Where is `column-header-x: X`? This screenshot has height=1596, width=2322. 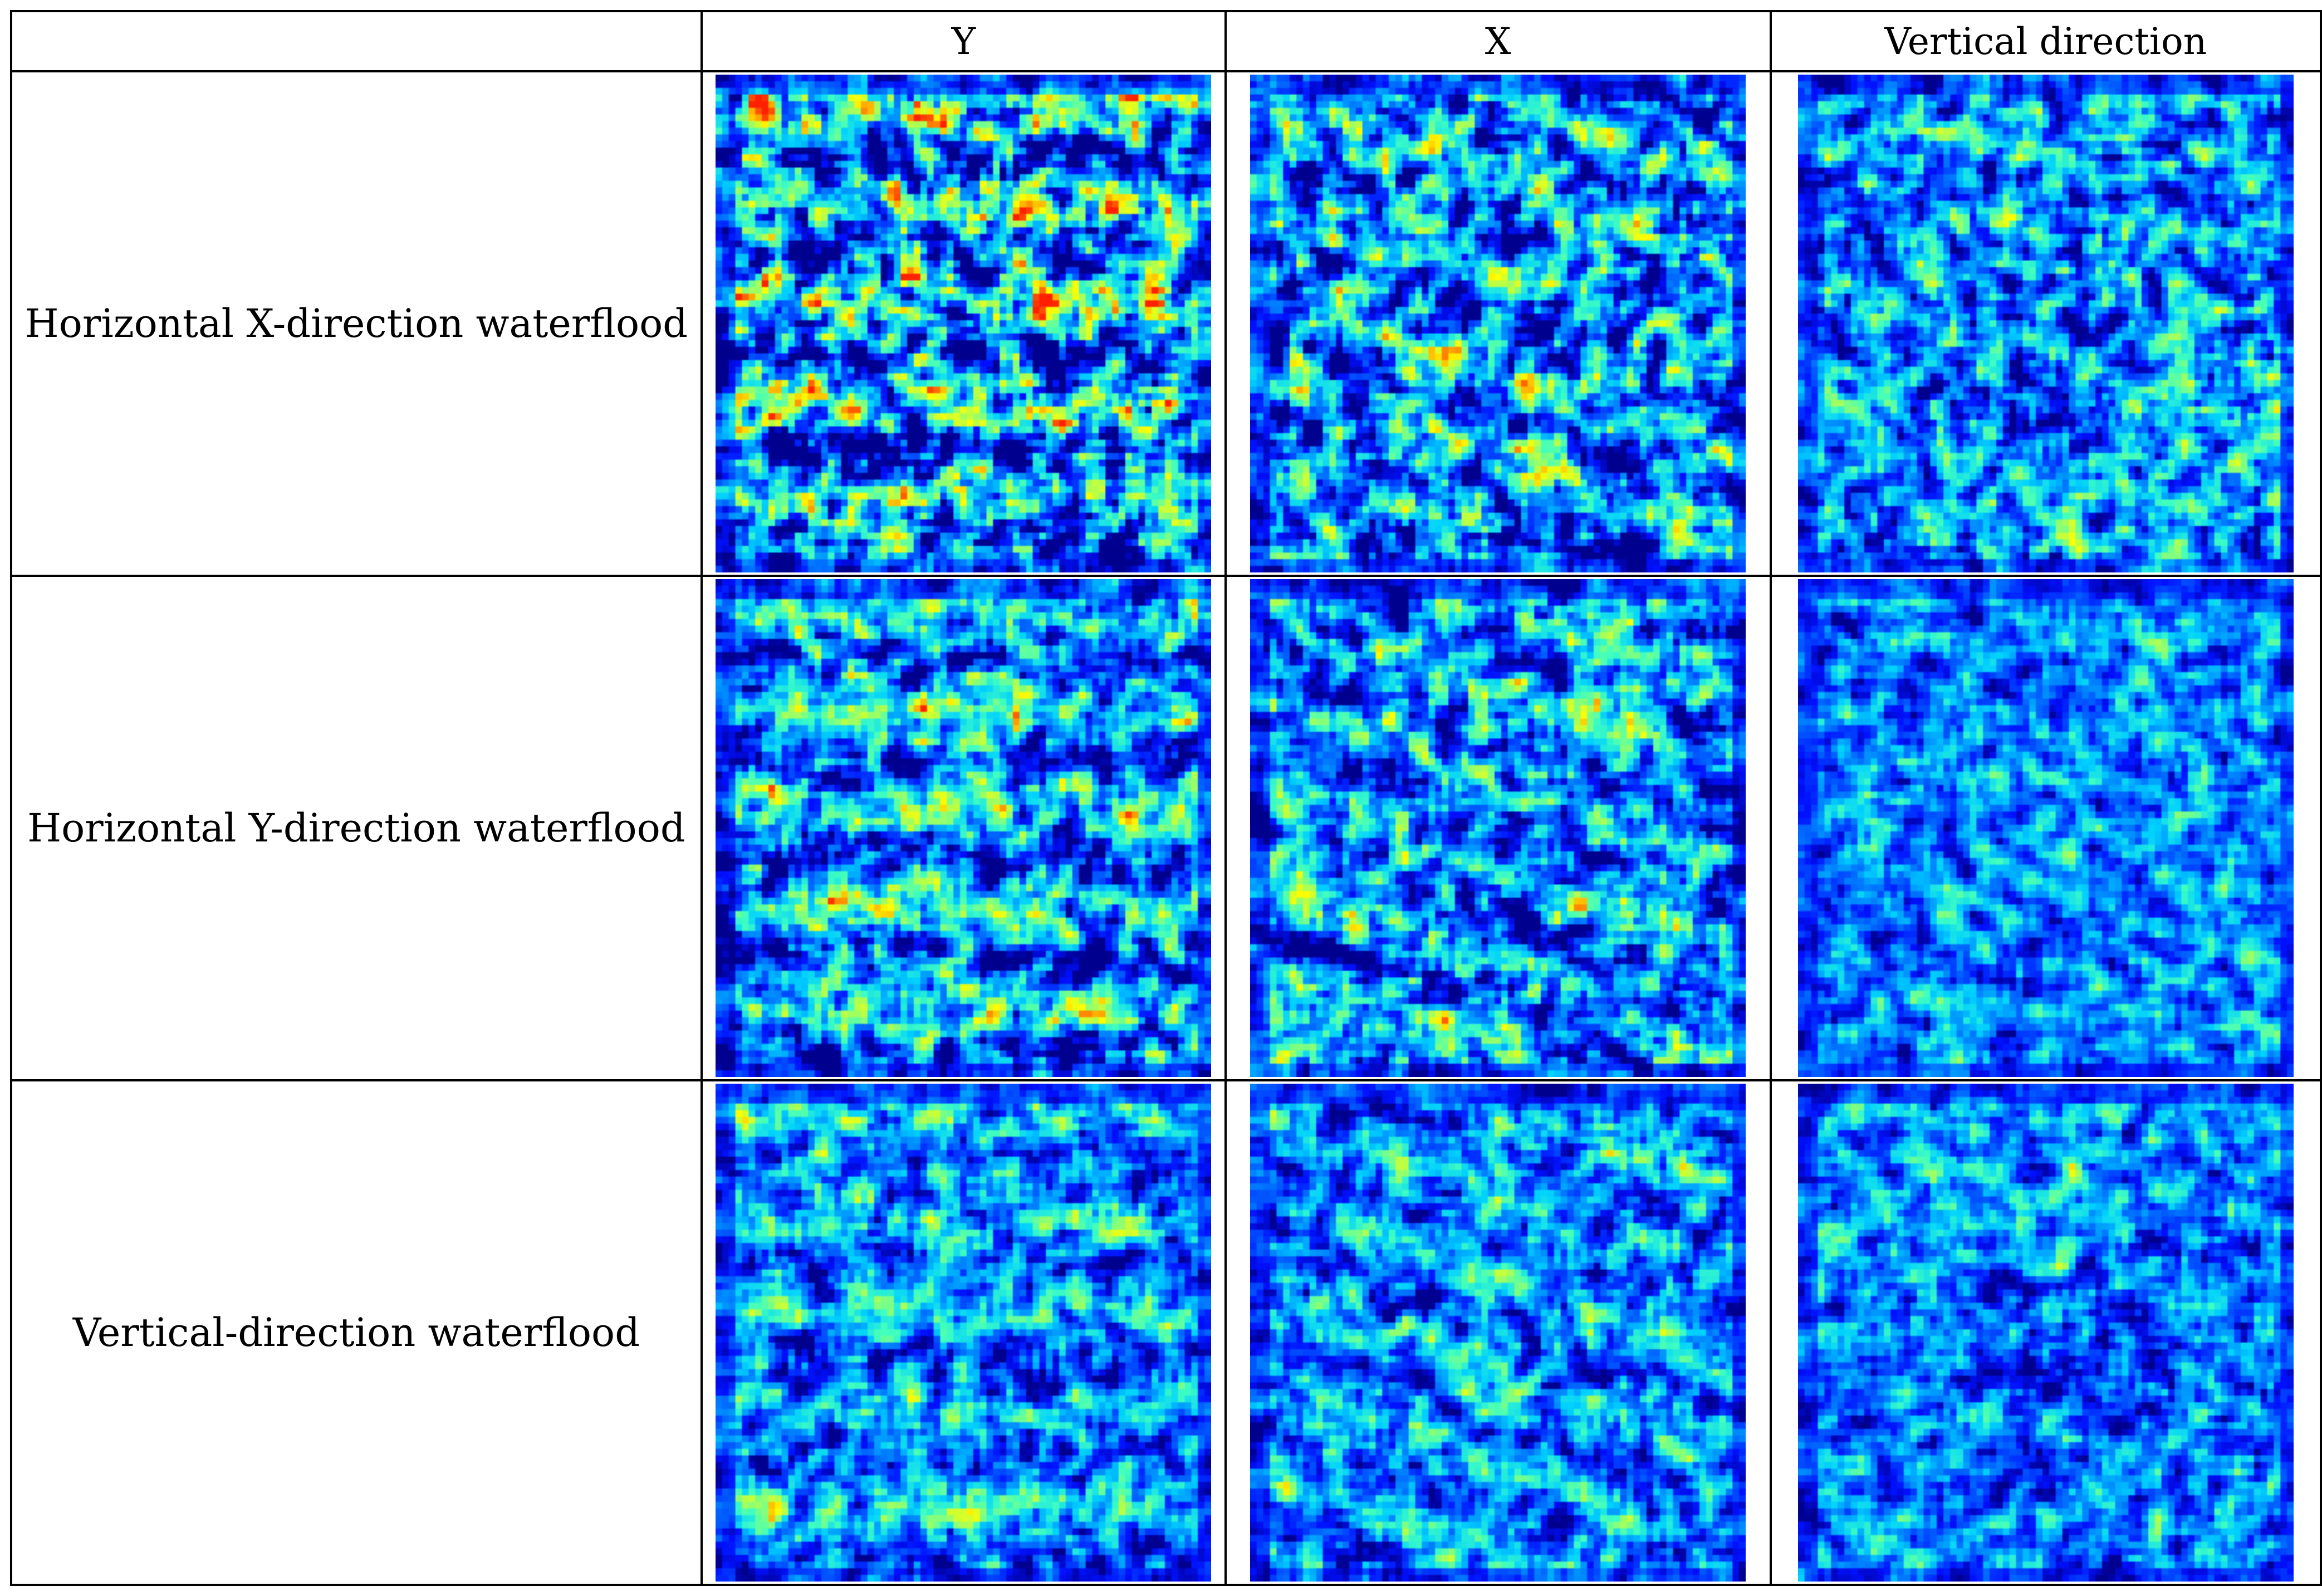 column-header-x: X is located at coordinates (1498, 41).